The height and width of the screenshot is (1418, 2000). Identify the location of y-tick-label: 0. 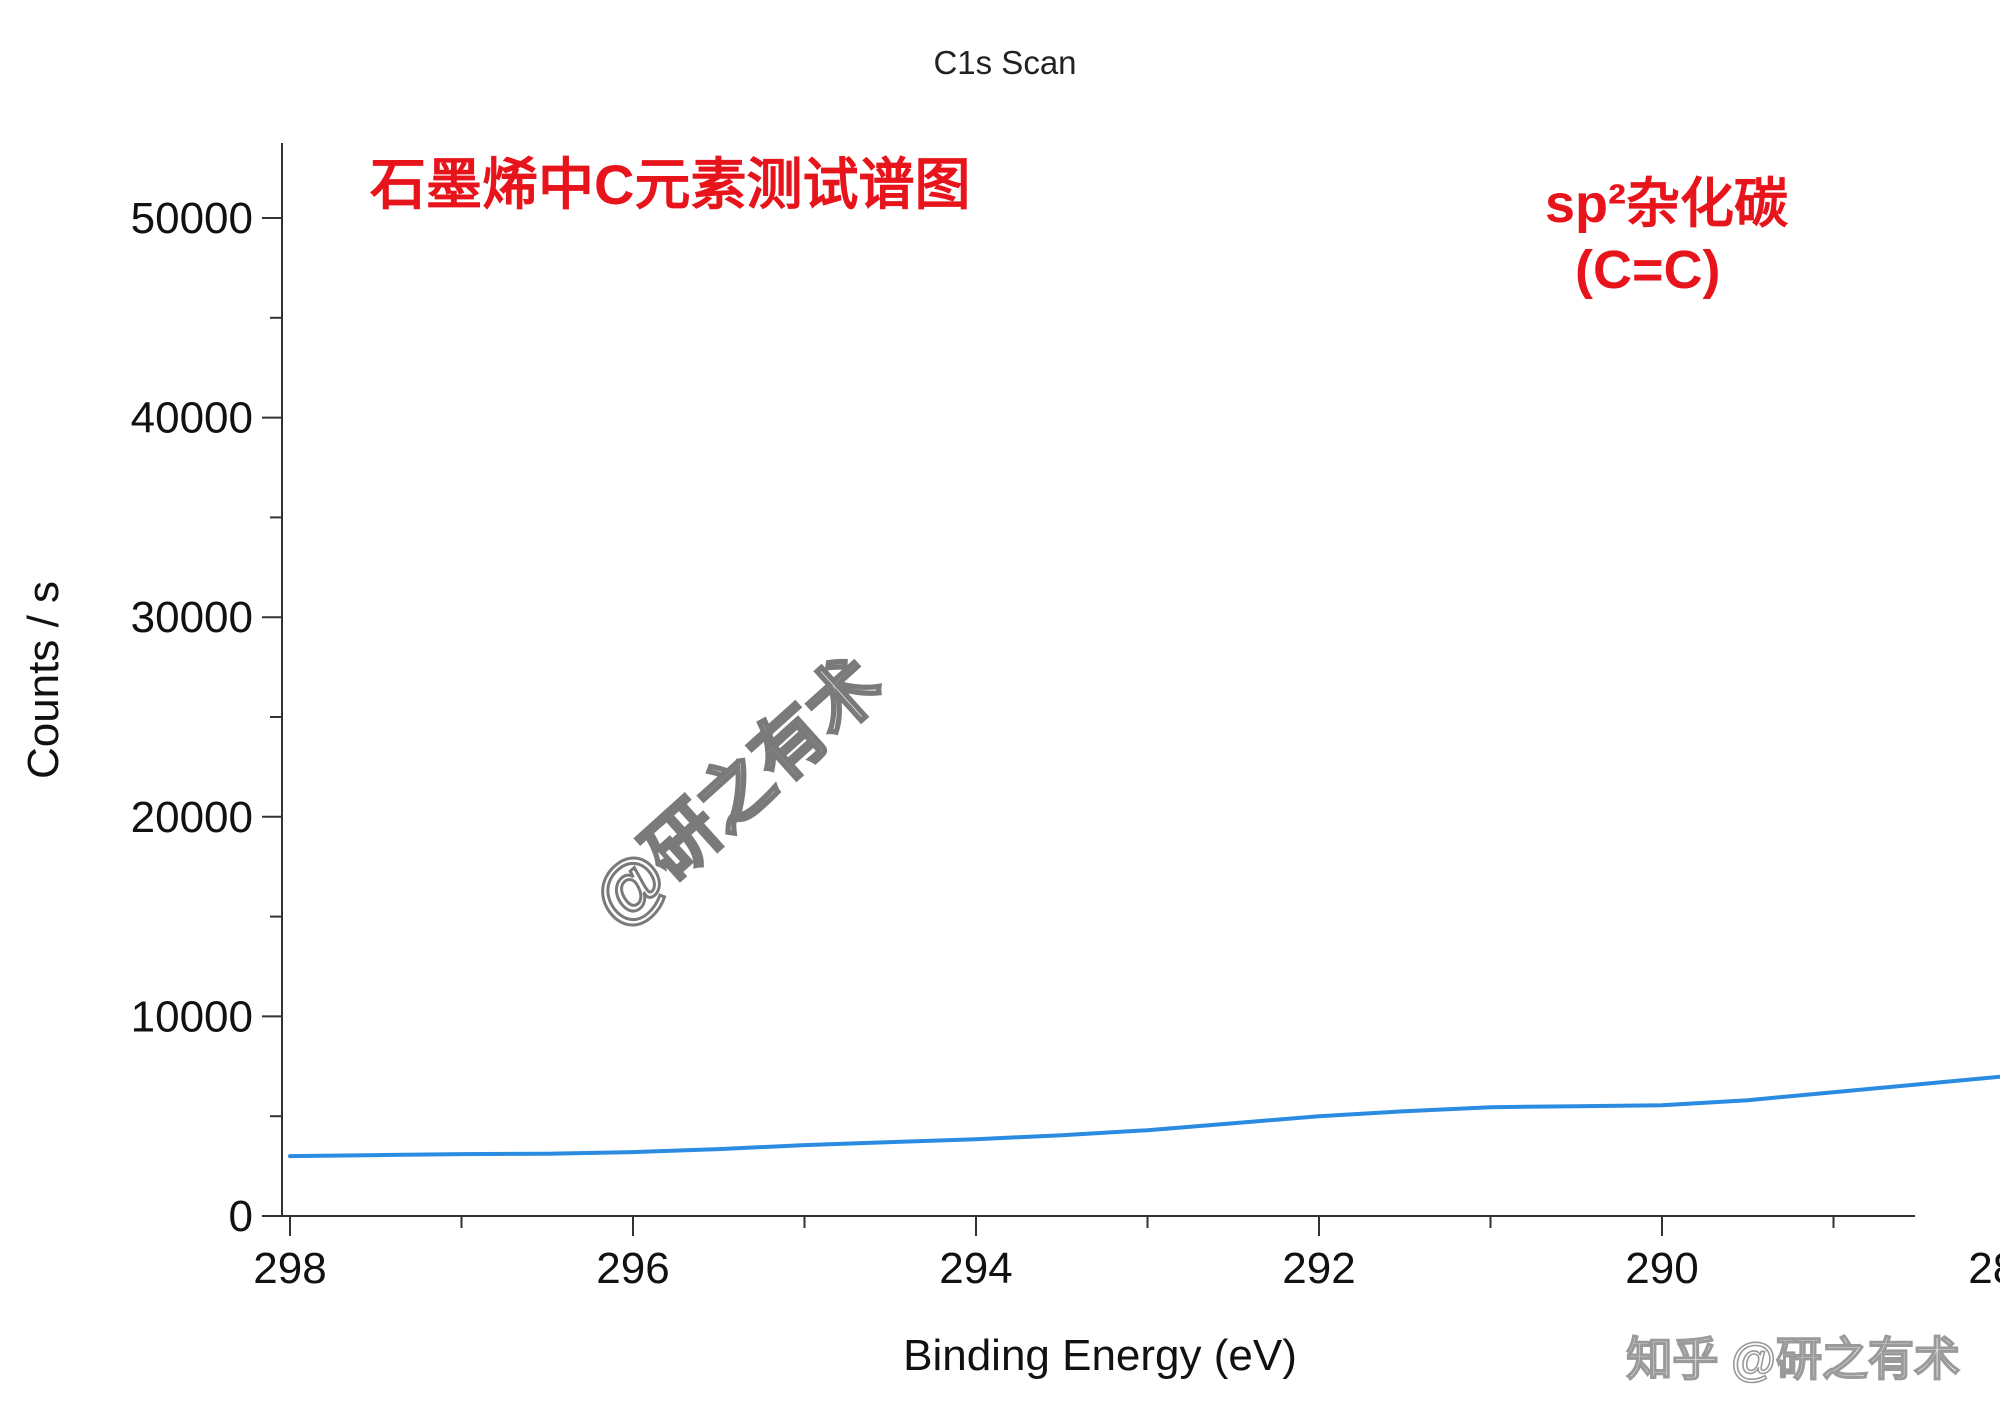
(241, 1216).